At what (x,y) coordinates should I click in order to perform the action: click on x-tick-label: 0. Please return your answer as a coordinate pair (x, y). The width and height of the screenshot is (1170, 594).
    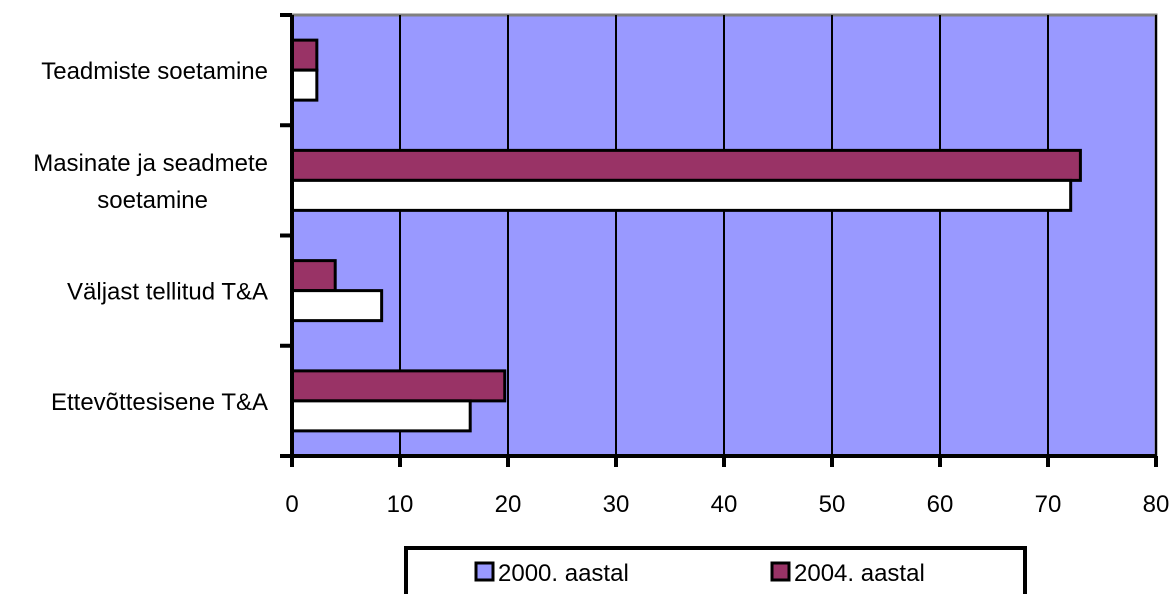
    Looking at the image, I should click on (291, 504).